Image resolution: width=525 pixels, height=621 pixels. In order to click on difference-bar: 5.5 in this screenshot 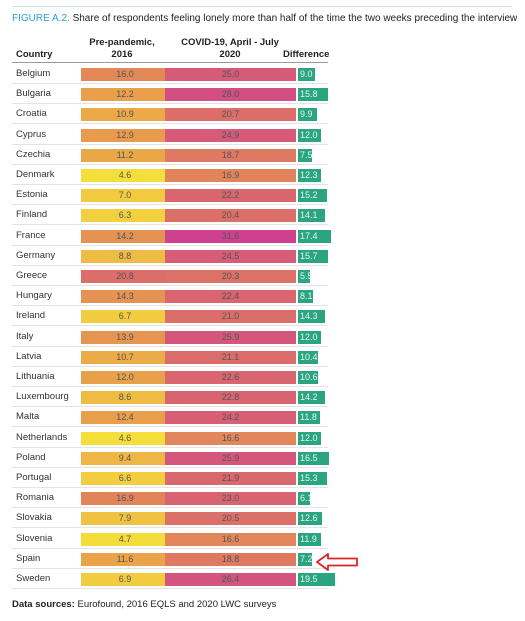, I will do `click(305, 276)`.